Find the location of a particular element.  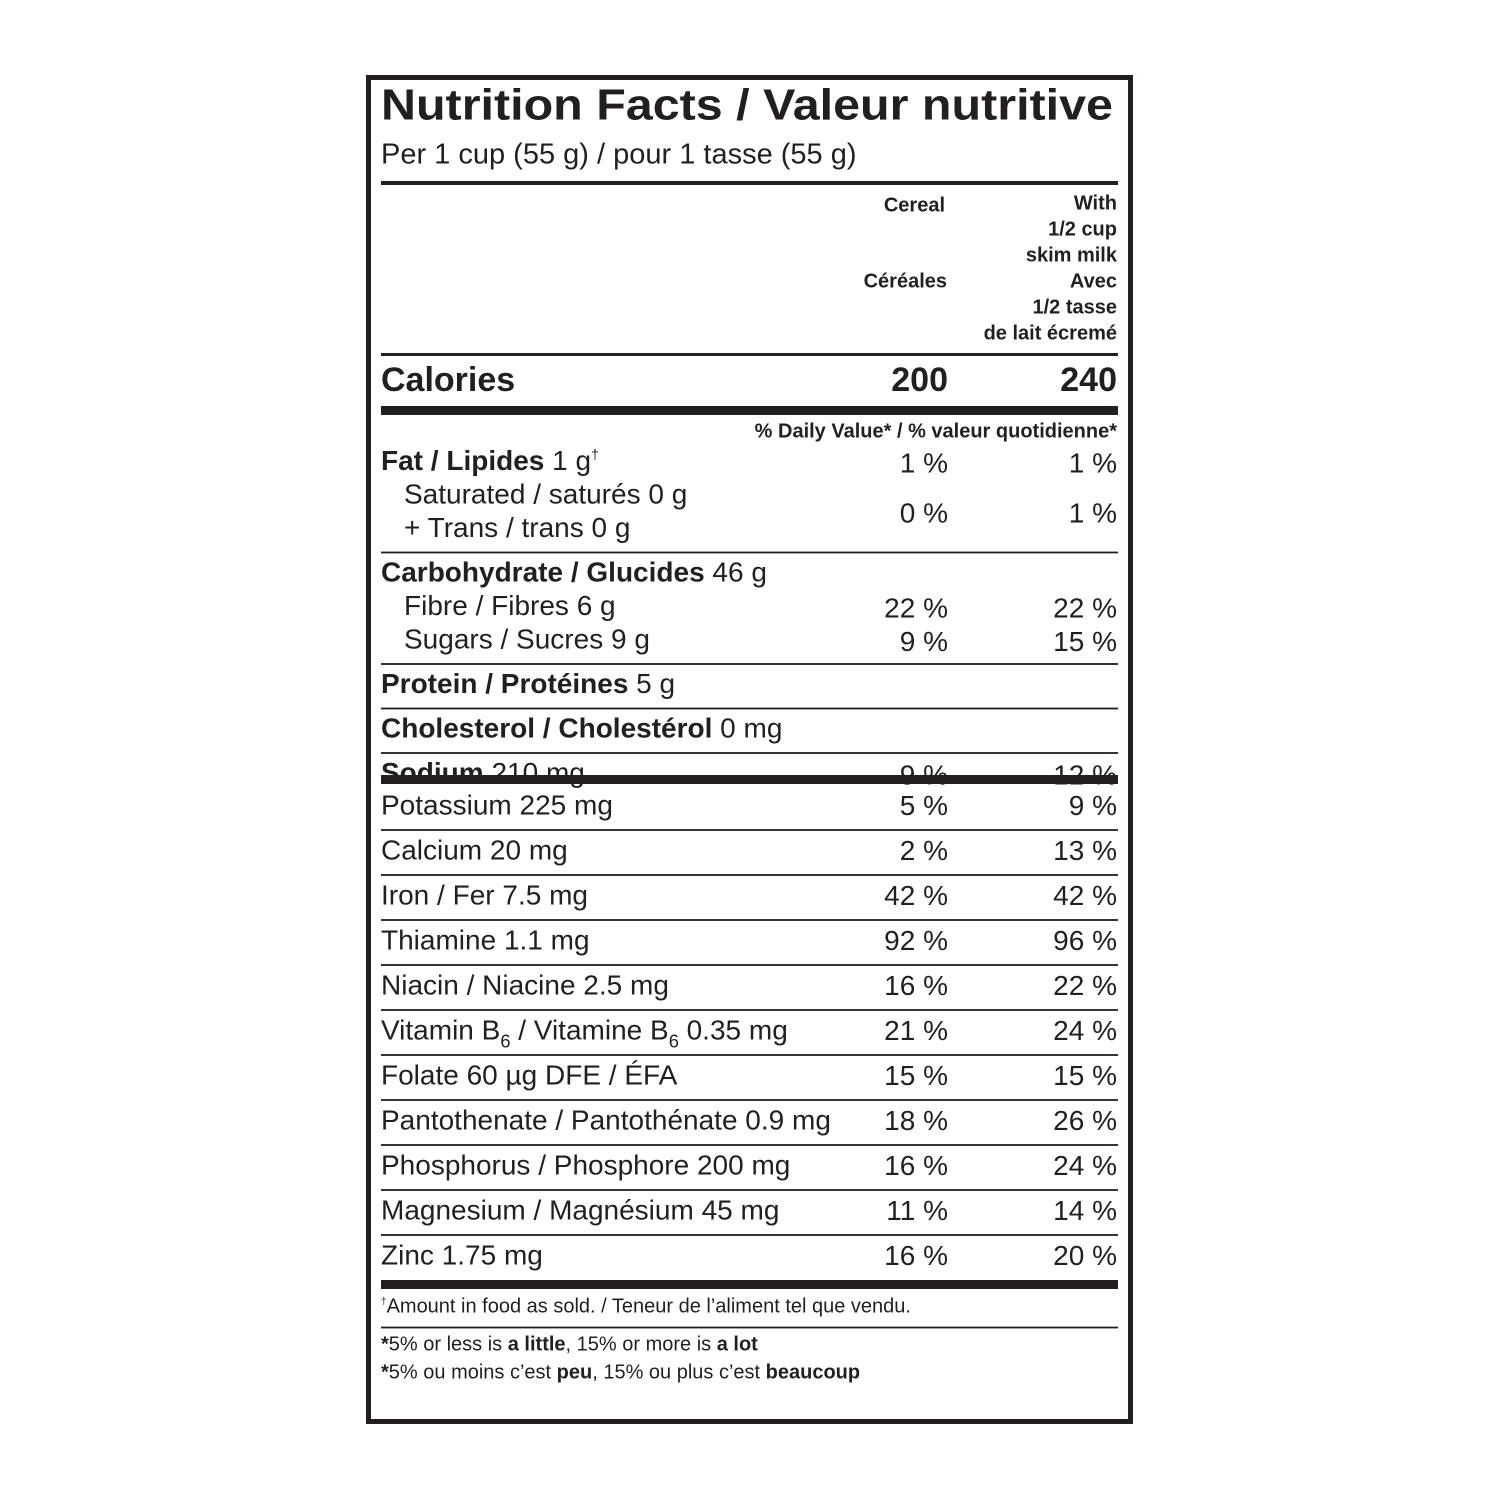

nutrient-label: Potassium 225 mg is located at coordinates (497, 805).